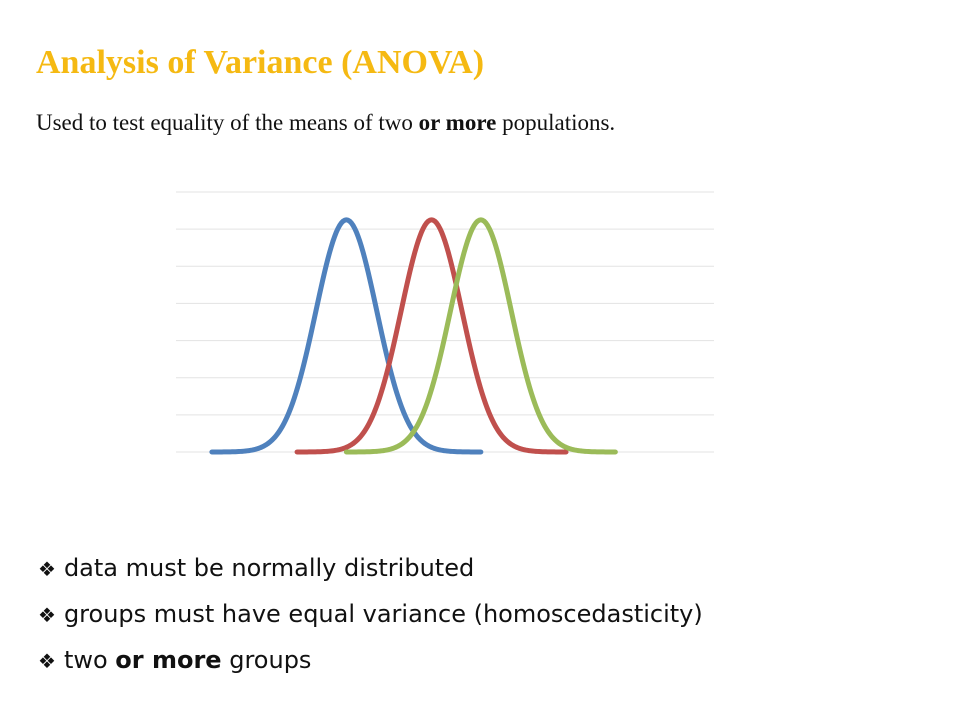  What do you see at coordinates (260, 62) in the screenshot?
I see `slide-title: Analysis of Variance (ANOVA)` at bounding box center [260, 62].